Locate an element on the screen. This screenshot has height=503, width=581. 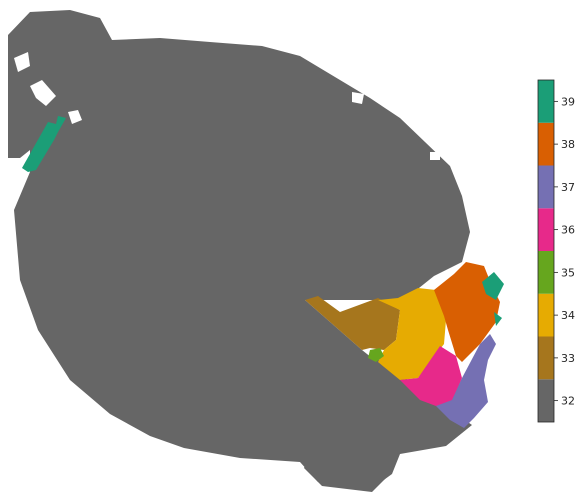
colorbar-tick-label-33: 33 is located at coordinates (568, 358).